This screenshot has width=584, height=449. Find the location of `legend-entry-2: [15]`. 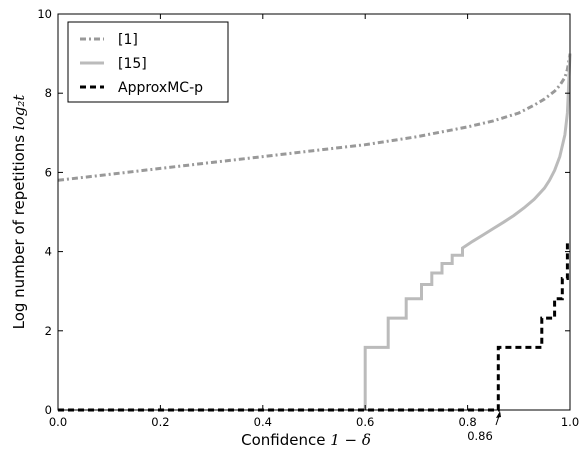

legend-entry-2: [15] is located at coordinates (113, 64).